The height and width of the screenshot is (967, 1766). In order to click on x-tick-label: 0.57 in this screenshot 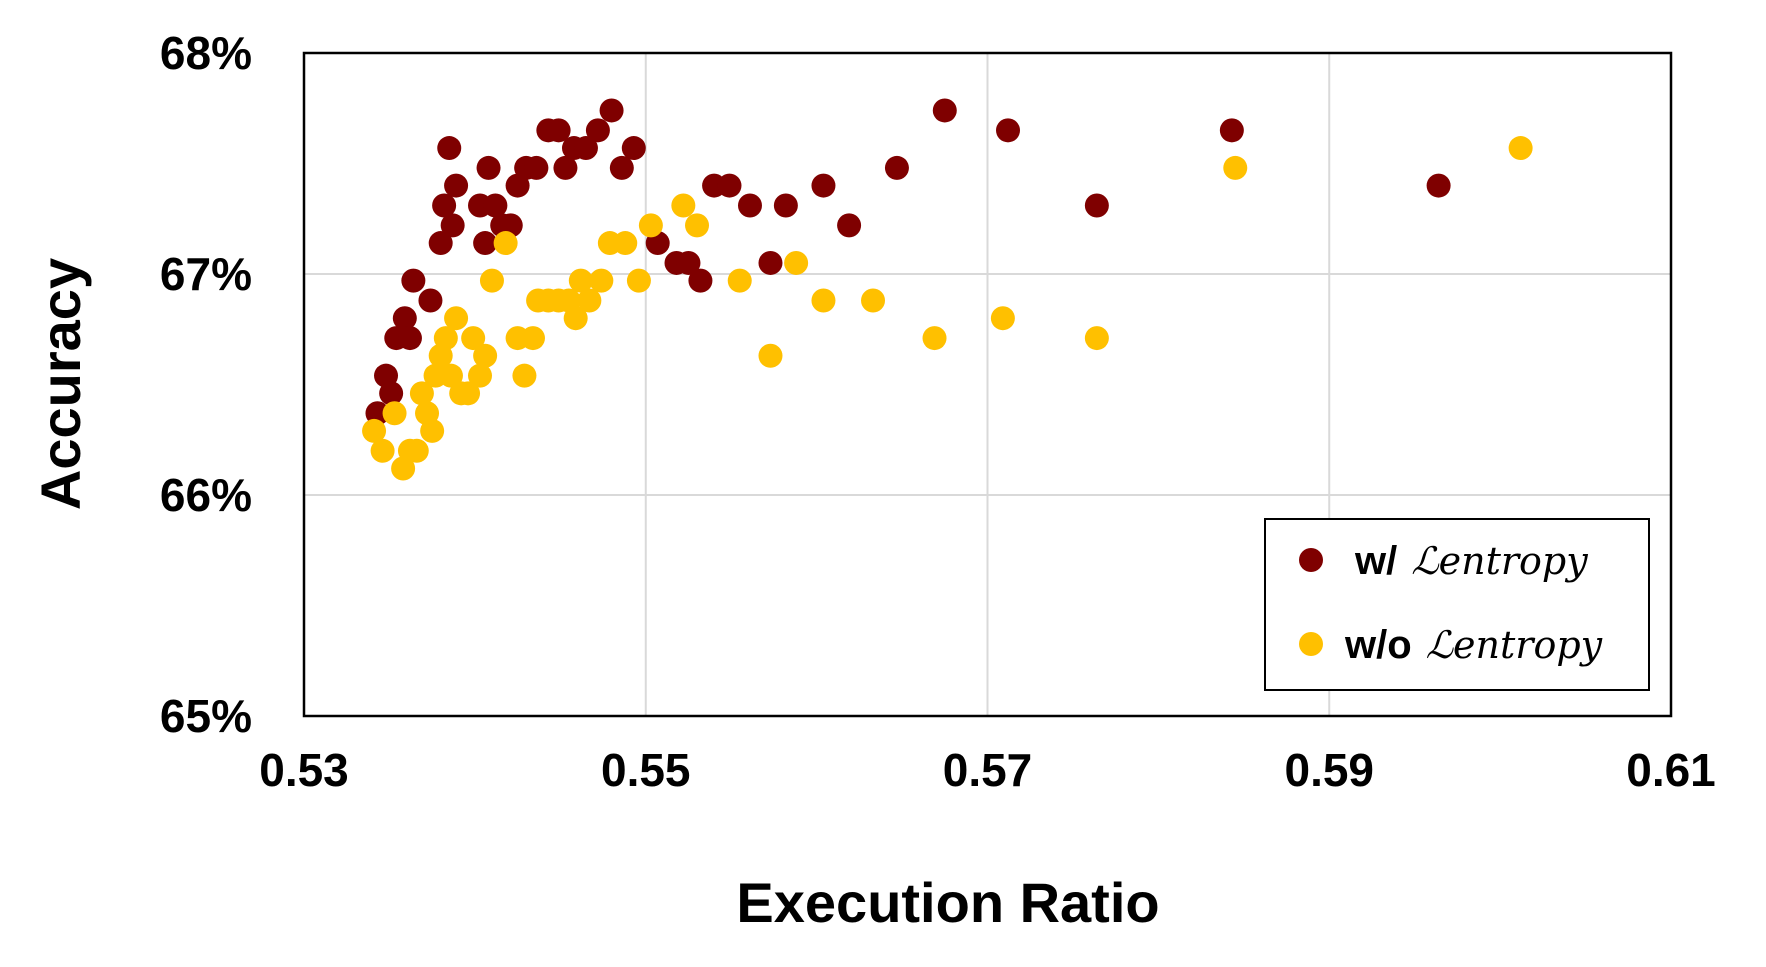, I will do `click(988, 770)`.